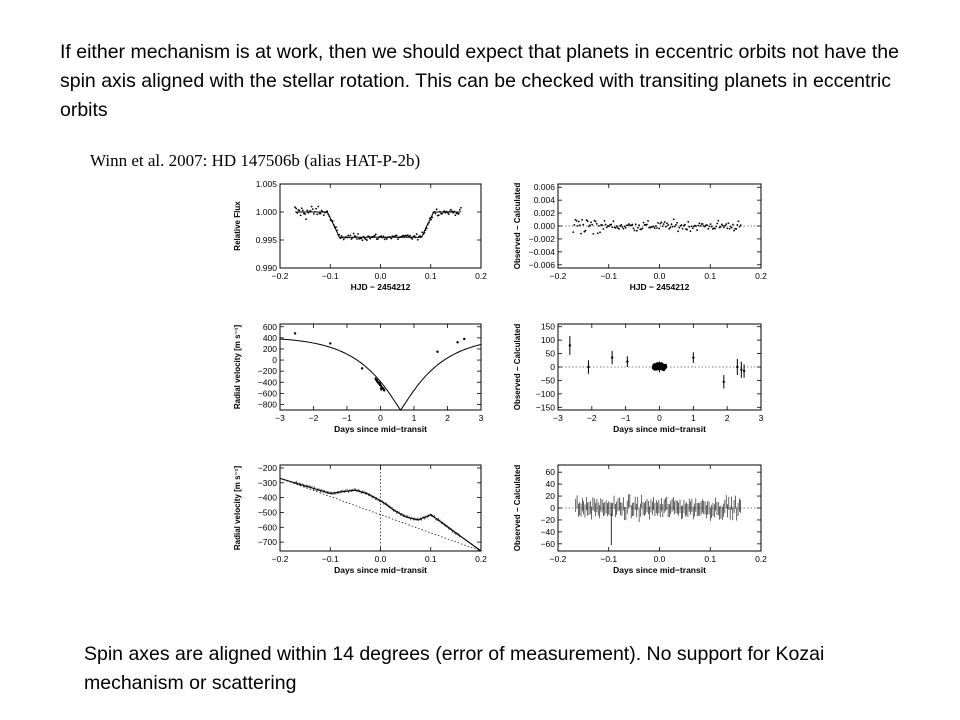  I want to click on y-tick-label: −0.002, so click(542, 239).